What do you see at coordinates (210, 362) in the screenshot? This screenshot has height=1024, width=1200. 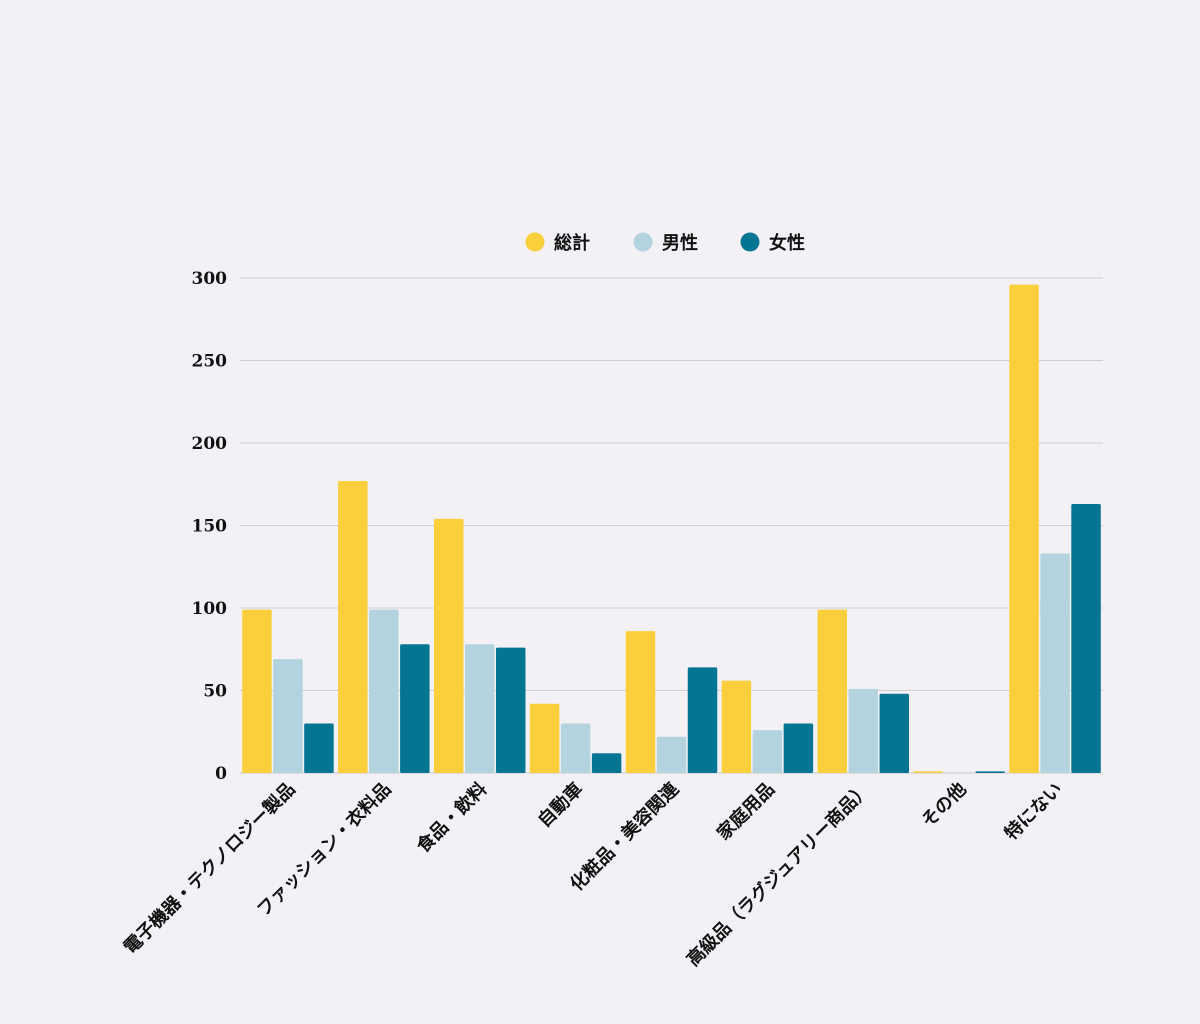 I see `y-tick-label: 250` at bounding box center [210, 362].